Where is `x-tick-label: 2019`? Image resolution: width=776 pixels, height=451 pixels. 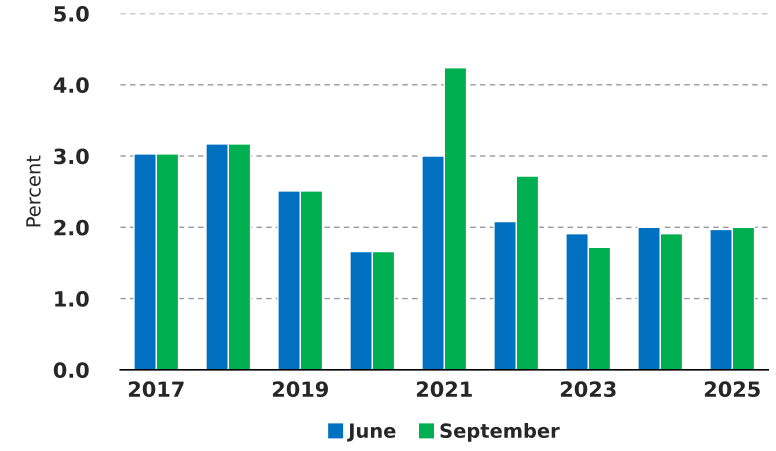
x-tick-label: 2019 is located at coordinates (300, 389).